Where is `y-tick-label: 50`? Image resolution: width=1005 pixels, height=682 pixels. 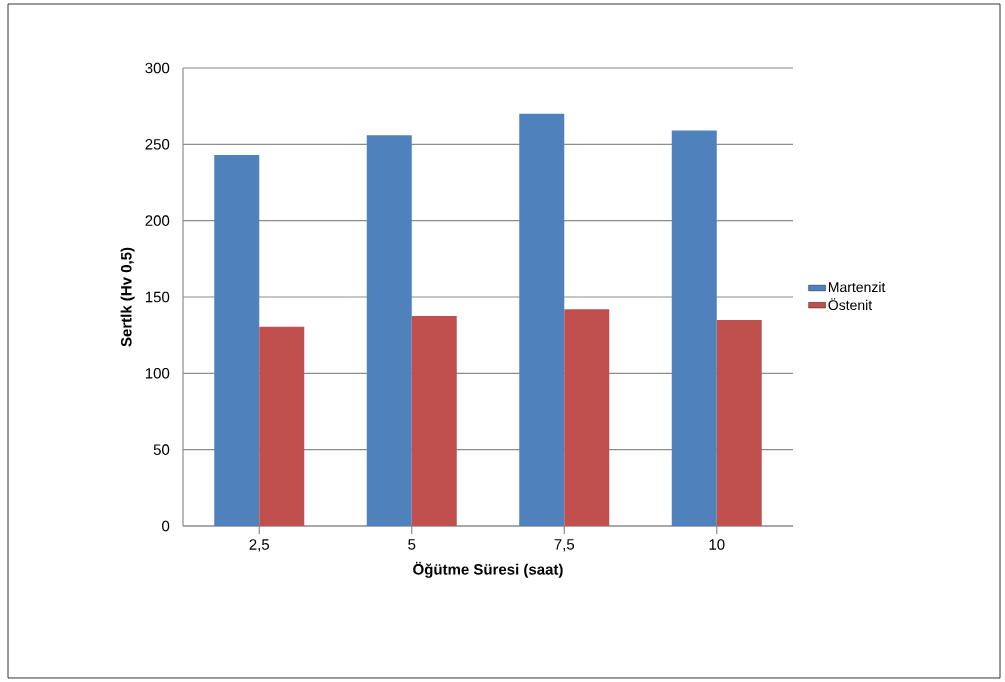
y-tick-label: 50 is located at coordinates (161, 449).